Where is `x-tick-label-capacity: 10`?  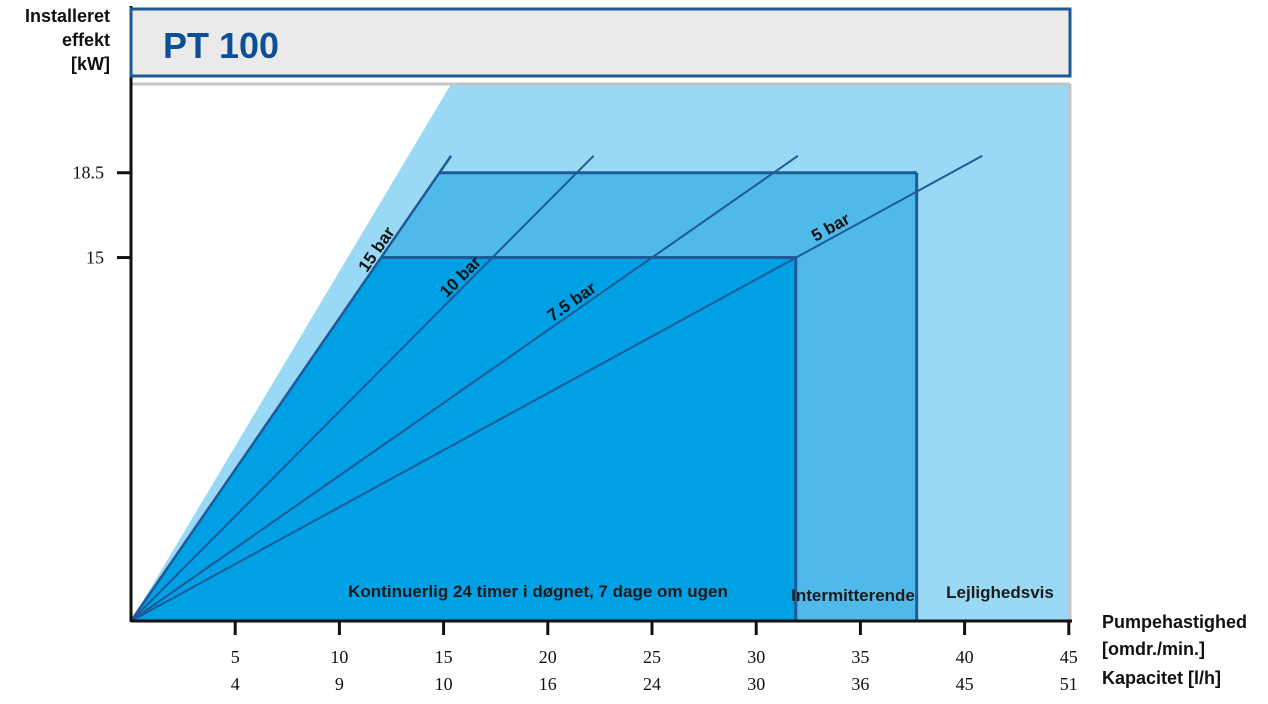 x-tick-label-capacity: 10 is located at coordinates (444, 684).